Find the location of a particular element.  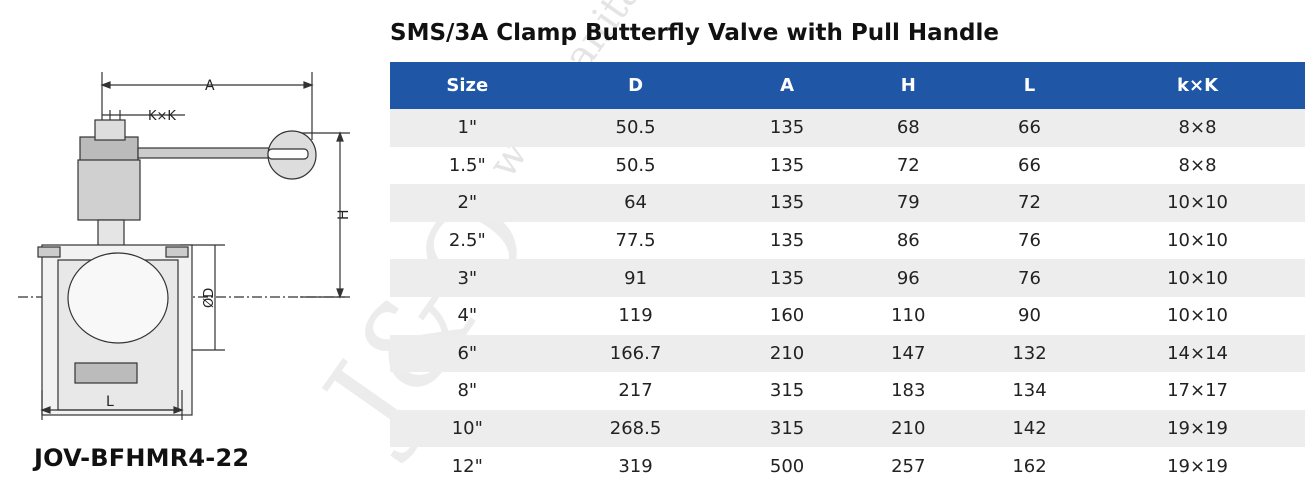

dimension-l-label: L is located at coordinates (110, 402).